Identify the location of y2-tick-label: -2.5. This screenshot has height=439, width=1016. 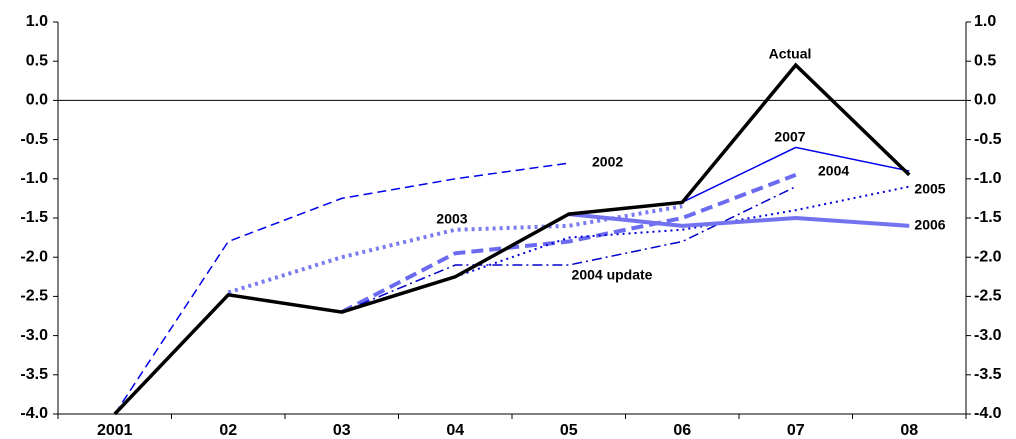
(988, 296).